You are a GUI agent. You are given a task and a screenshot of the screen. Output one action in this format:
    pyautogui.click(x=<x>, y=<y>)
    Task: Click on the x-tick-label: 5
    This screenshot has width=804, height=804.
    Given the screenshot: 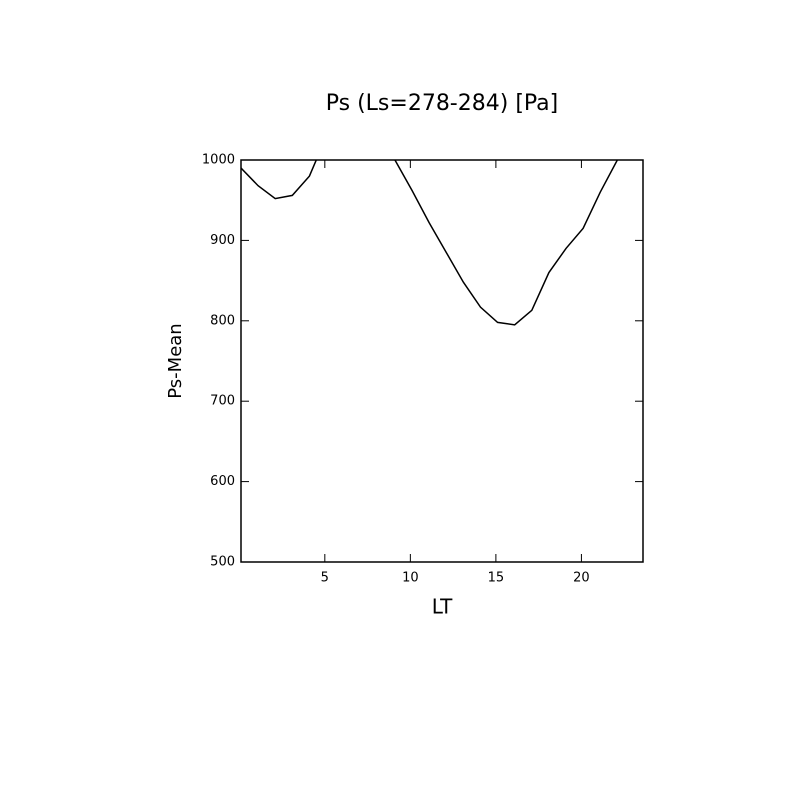 What is the action you would take?
    pyautogui.click(x=325, y=578)
    